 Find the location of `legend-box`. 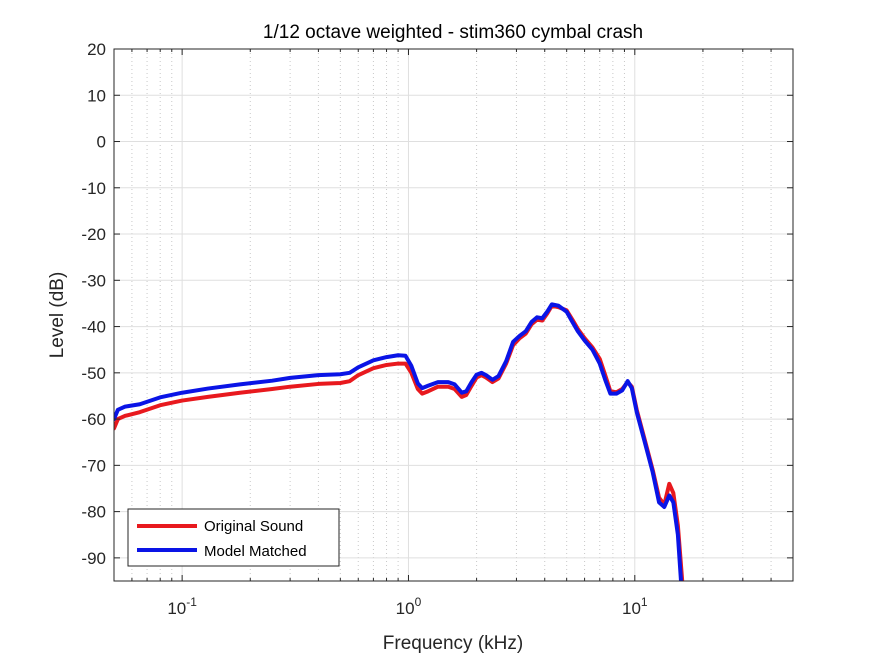

legend-box is located at coordinates (233, 537).